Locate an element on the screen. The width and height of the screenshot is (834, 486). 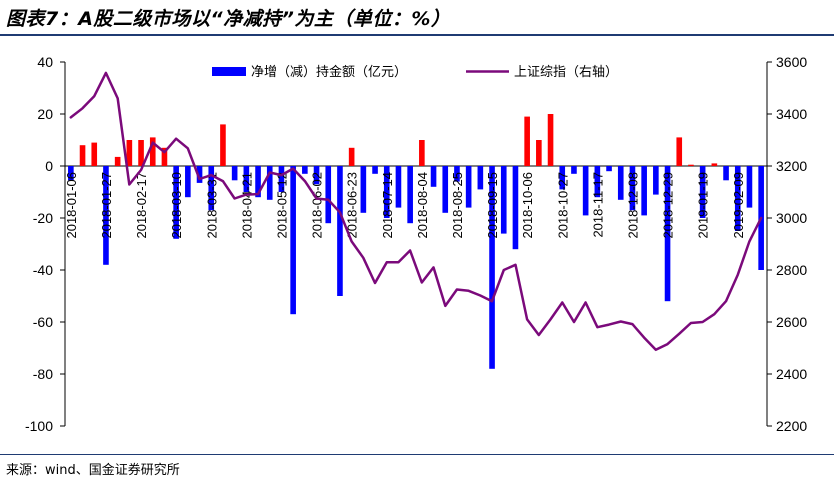
legend-line-label: 上证综指（右轴） is located at coordinates (566, 71).